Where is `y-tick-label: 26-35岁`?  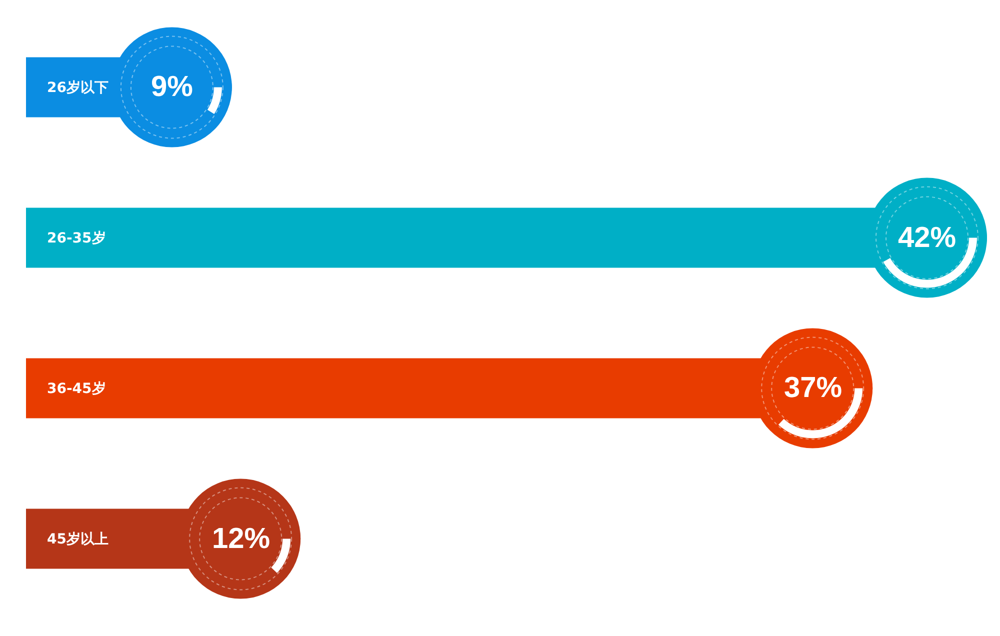
y-tick-label: 26-35岁 is located at coordinates (76, 238).